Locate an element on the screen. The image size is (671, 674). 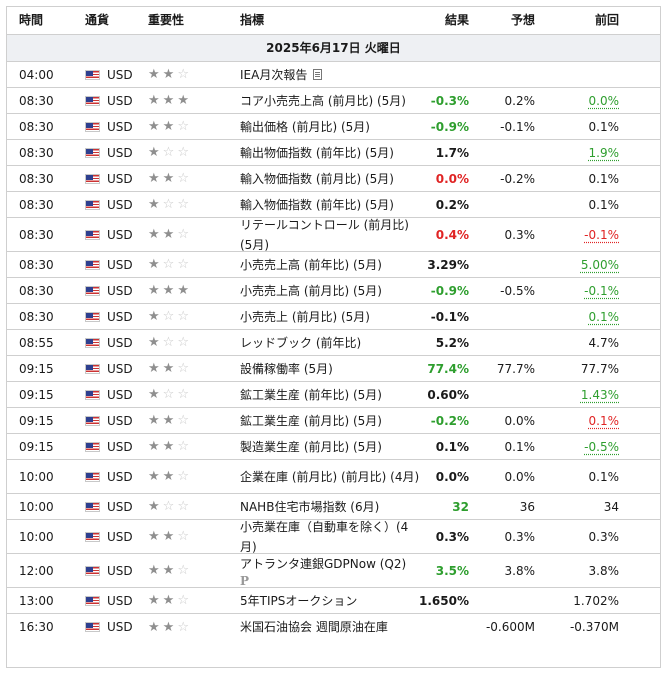
indicator-link: IEA月次報告 is located at coordinates (281, 75).